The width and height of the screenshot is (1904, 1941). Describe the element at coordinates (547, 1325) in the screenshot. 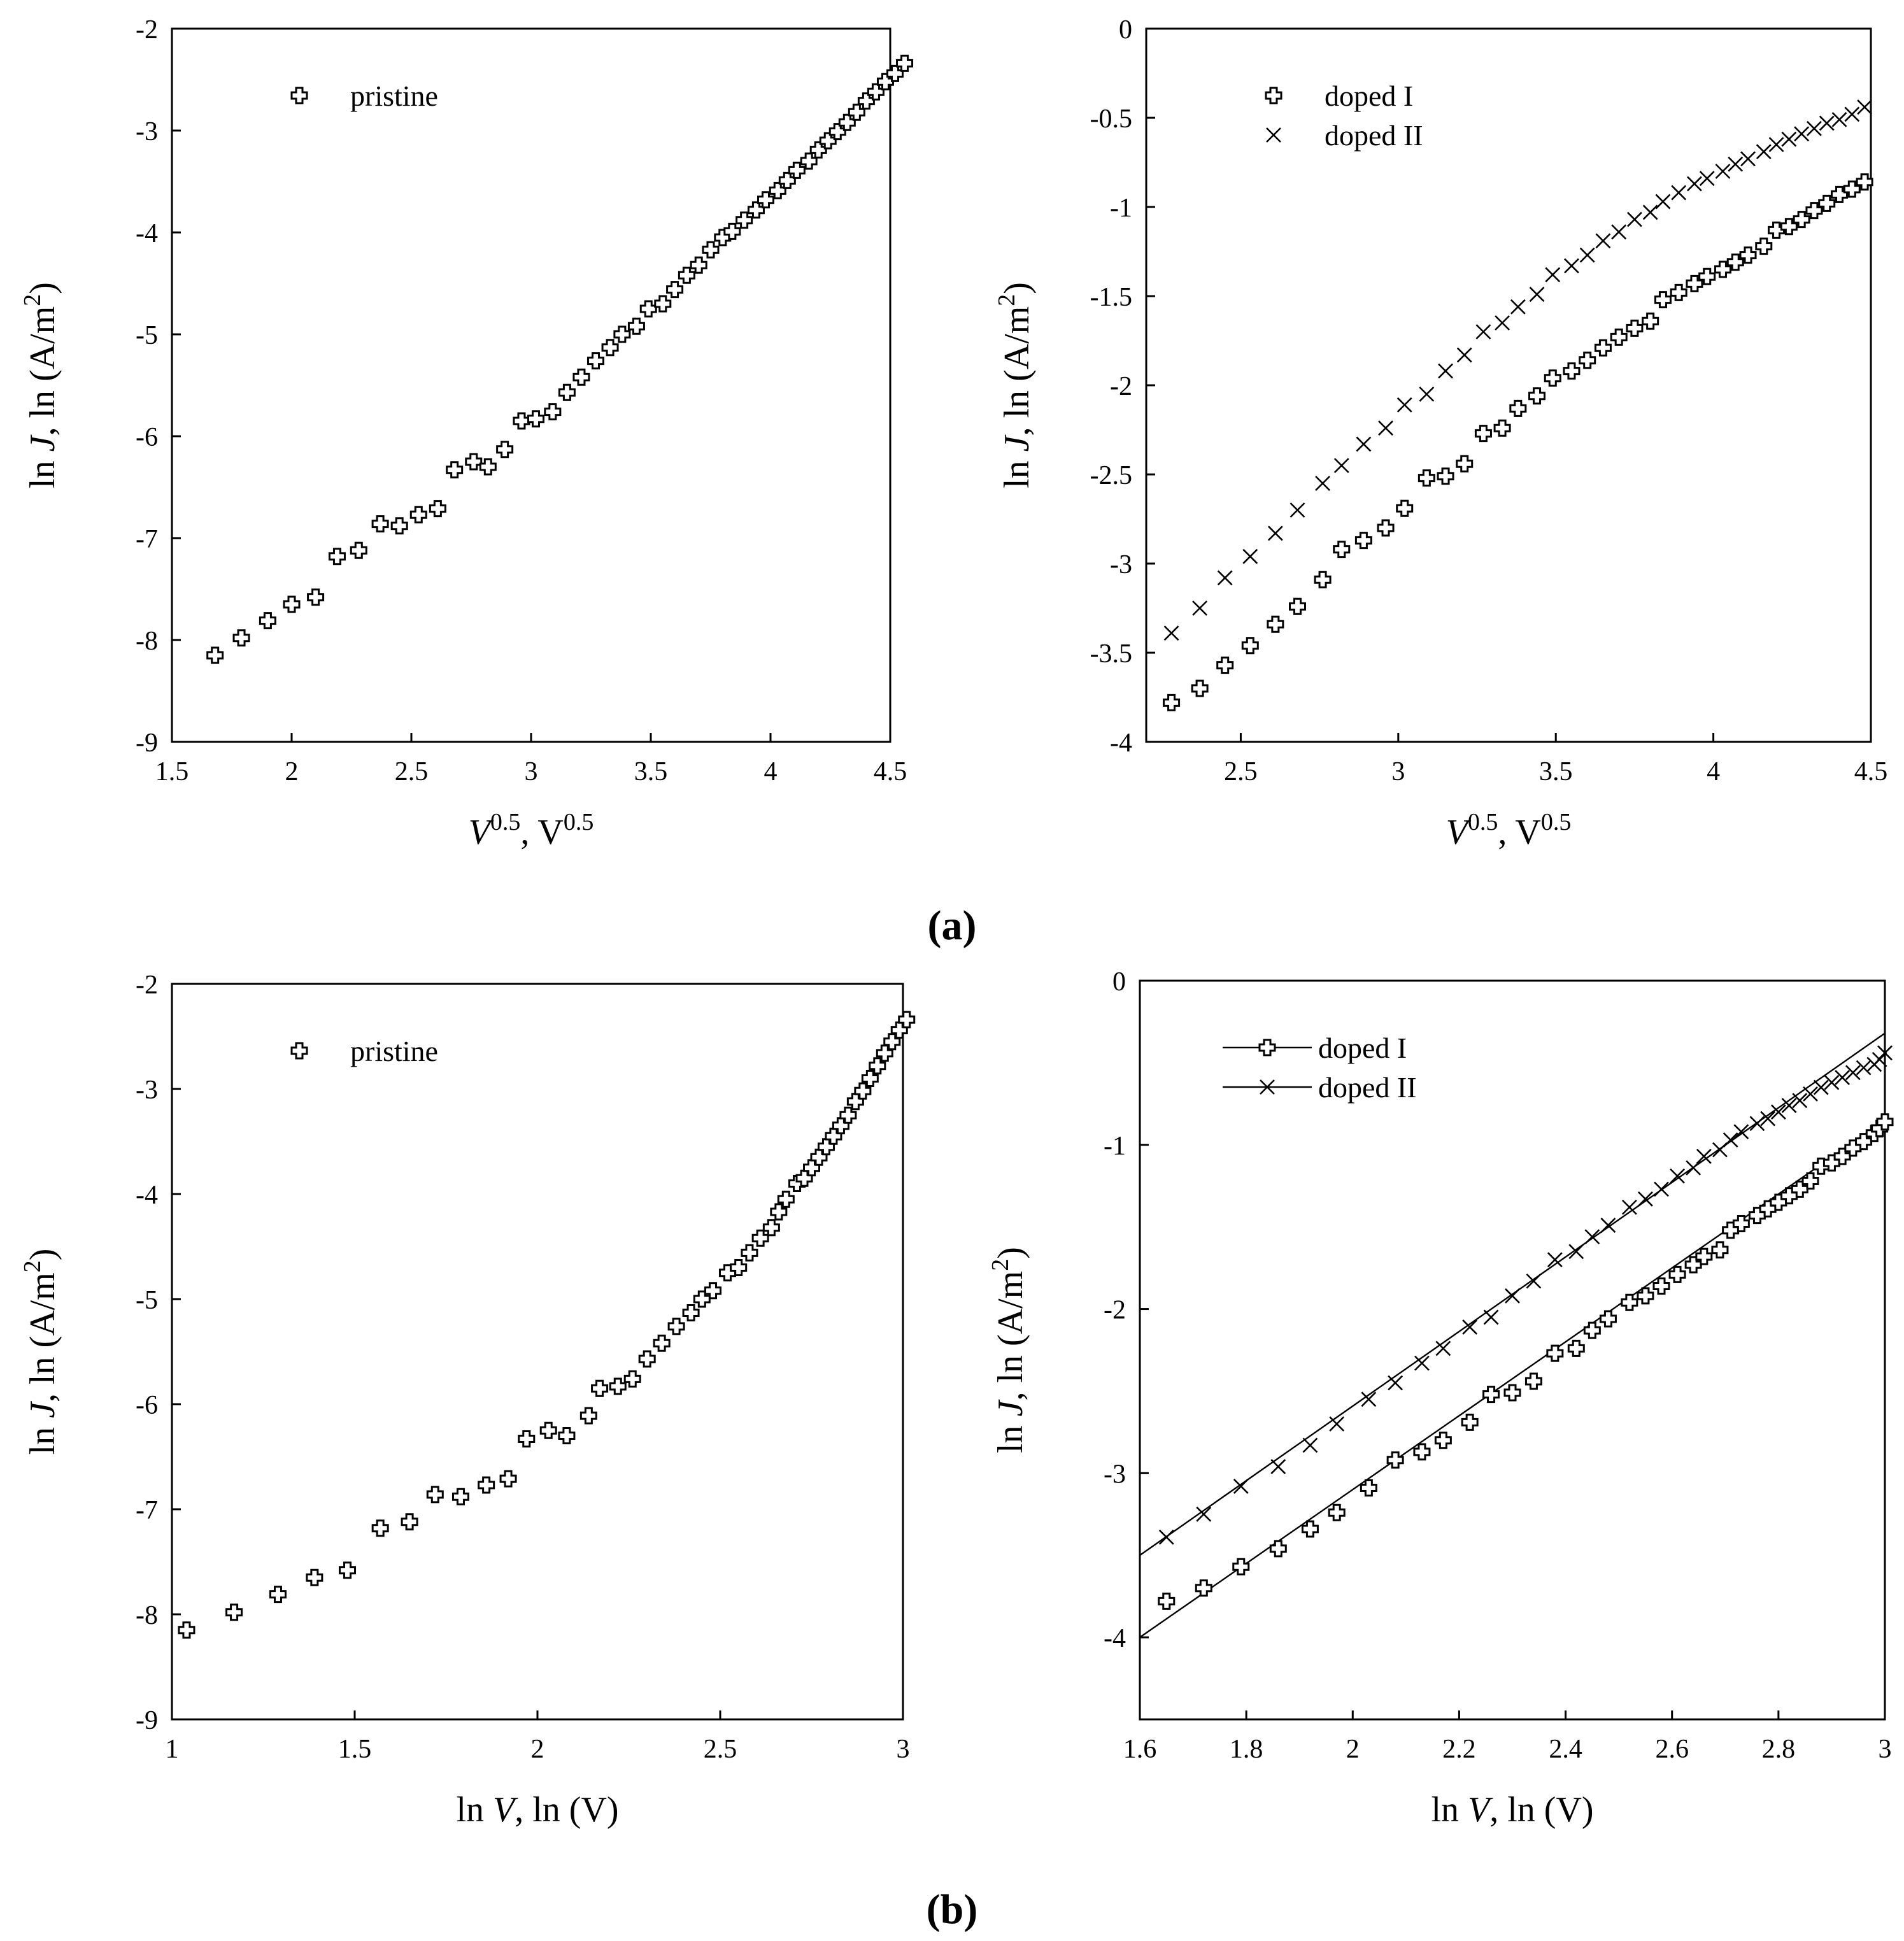

I see `series-pristine` at that location.